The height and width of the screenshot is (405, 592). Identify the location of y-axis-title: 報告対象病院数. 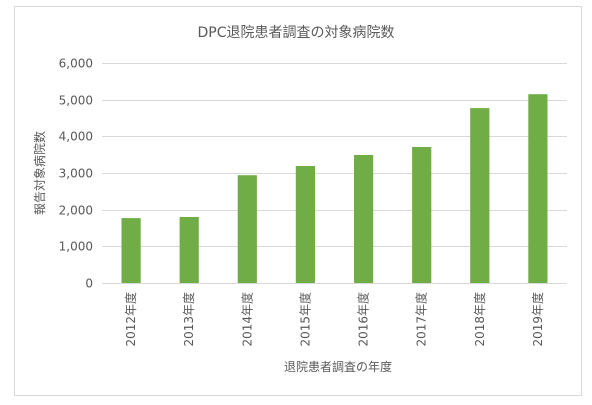
(39, 173).